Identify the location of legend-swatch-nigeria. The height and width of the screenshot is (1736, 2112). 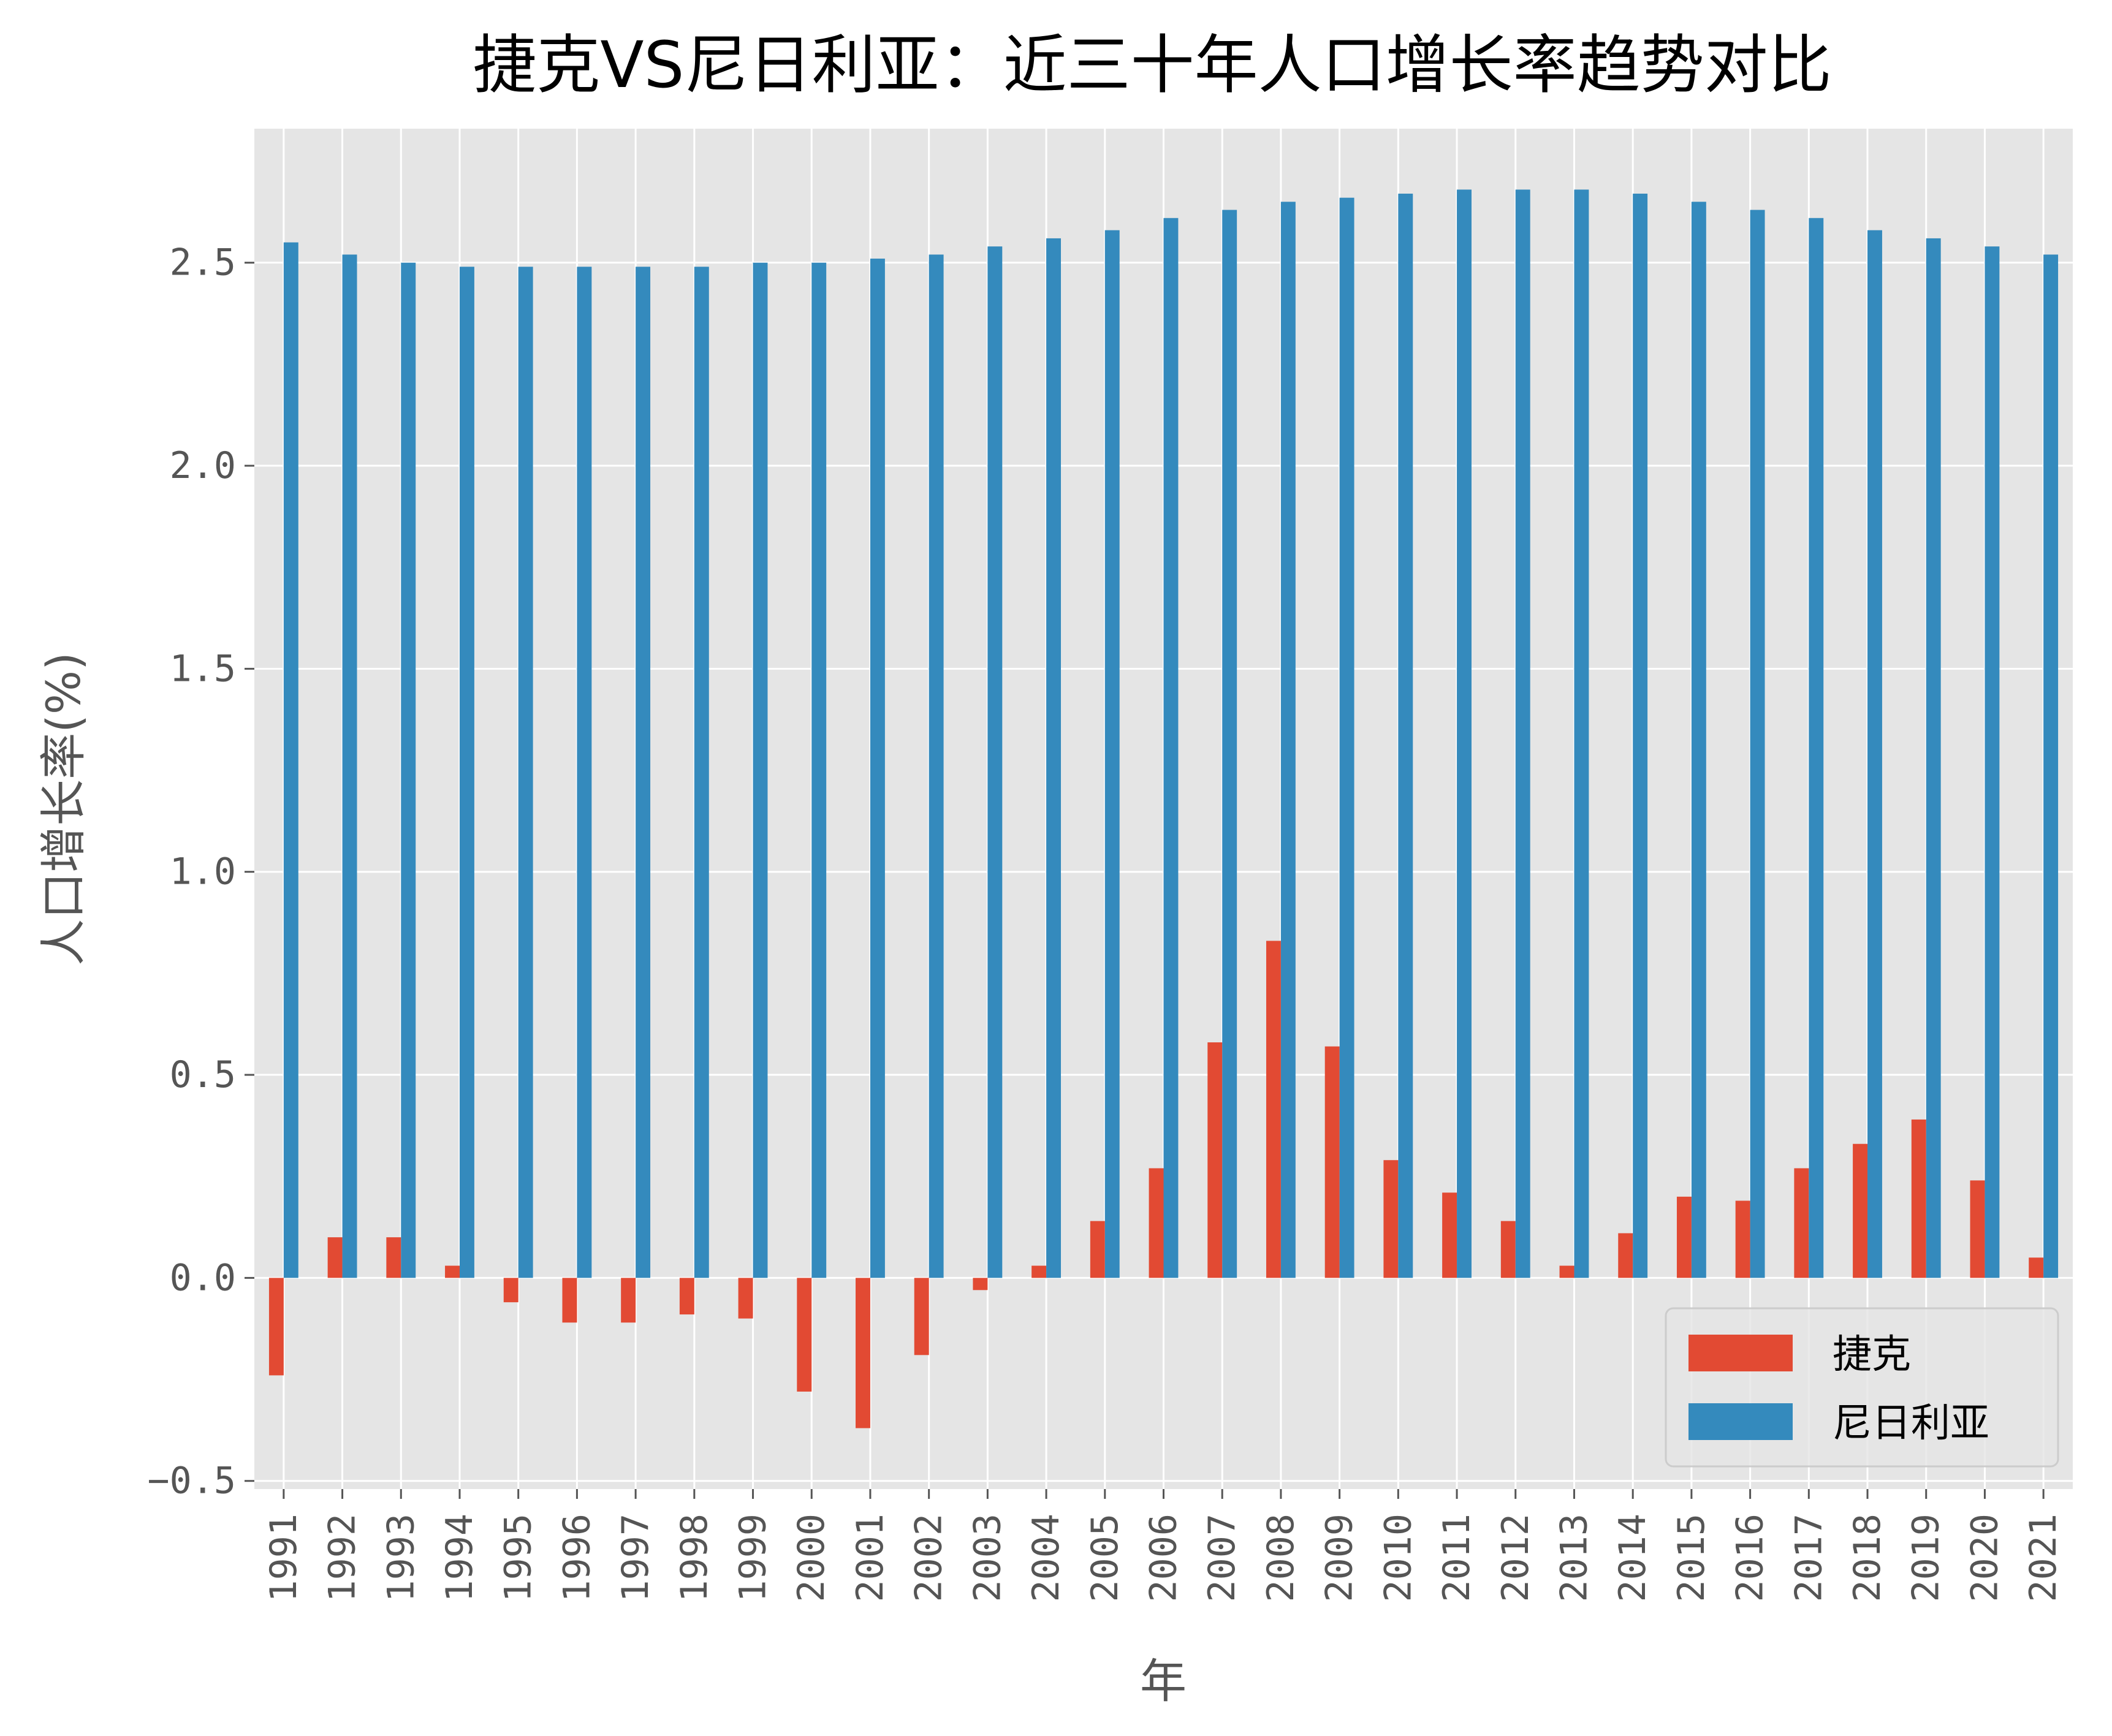
(1740, 1421).